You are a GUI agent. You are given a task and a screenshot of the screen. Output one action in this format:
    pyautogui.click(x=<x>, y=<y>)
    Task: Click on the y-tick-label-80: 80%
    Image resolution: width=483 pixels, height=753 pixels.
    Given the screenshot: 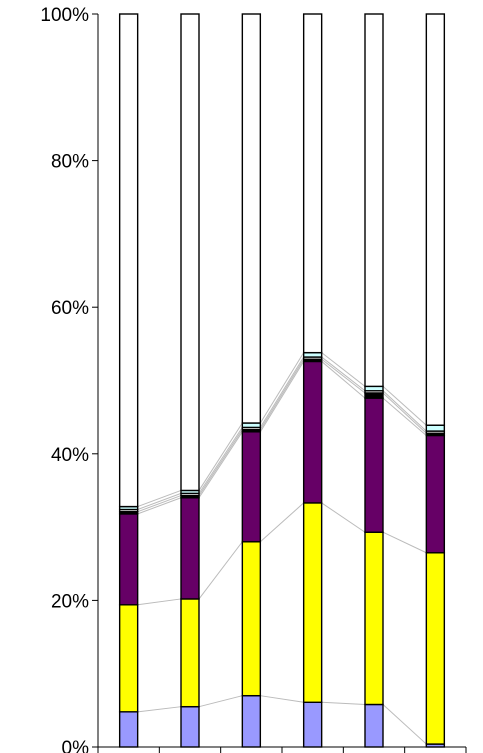 What is the action you would take?
    pyautogui.click(x=70, y=162)
    